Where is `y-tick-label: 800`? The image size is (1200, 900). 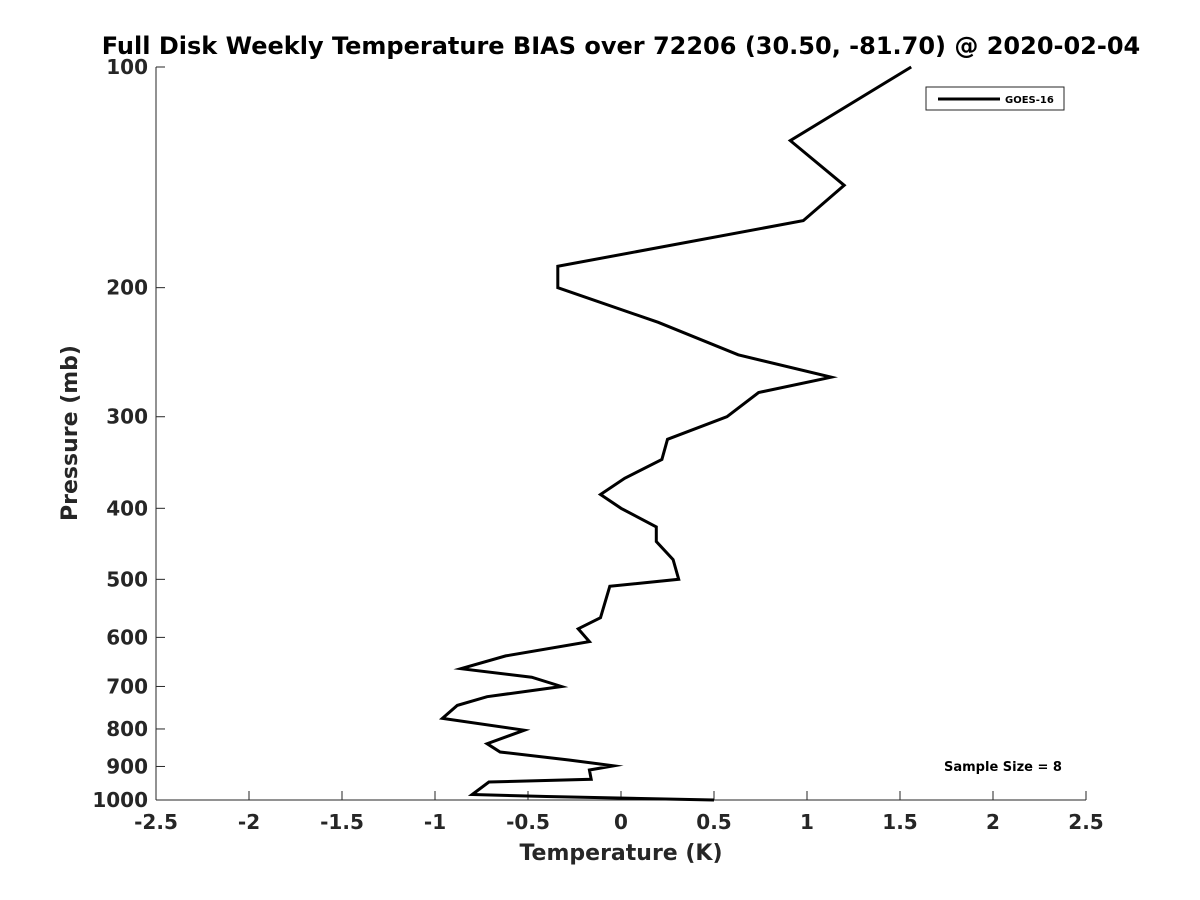 y-tick-label: 800 is located at coordinates (127, 729).